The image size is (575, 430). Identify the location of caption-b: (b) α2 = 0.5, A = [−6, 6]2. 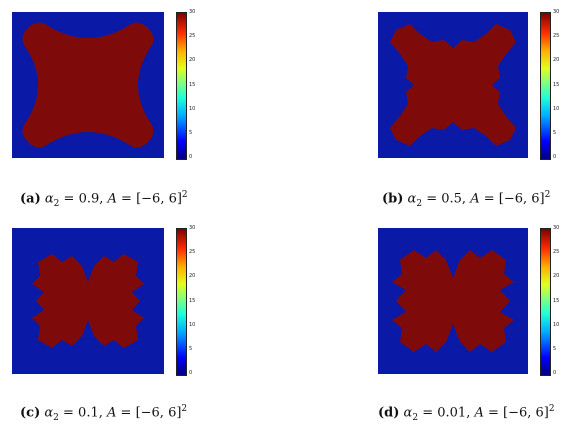
(466, 199).